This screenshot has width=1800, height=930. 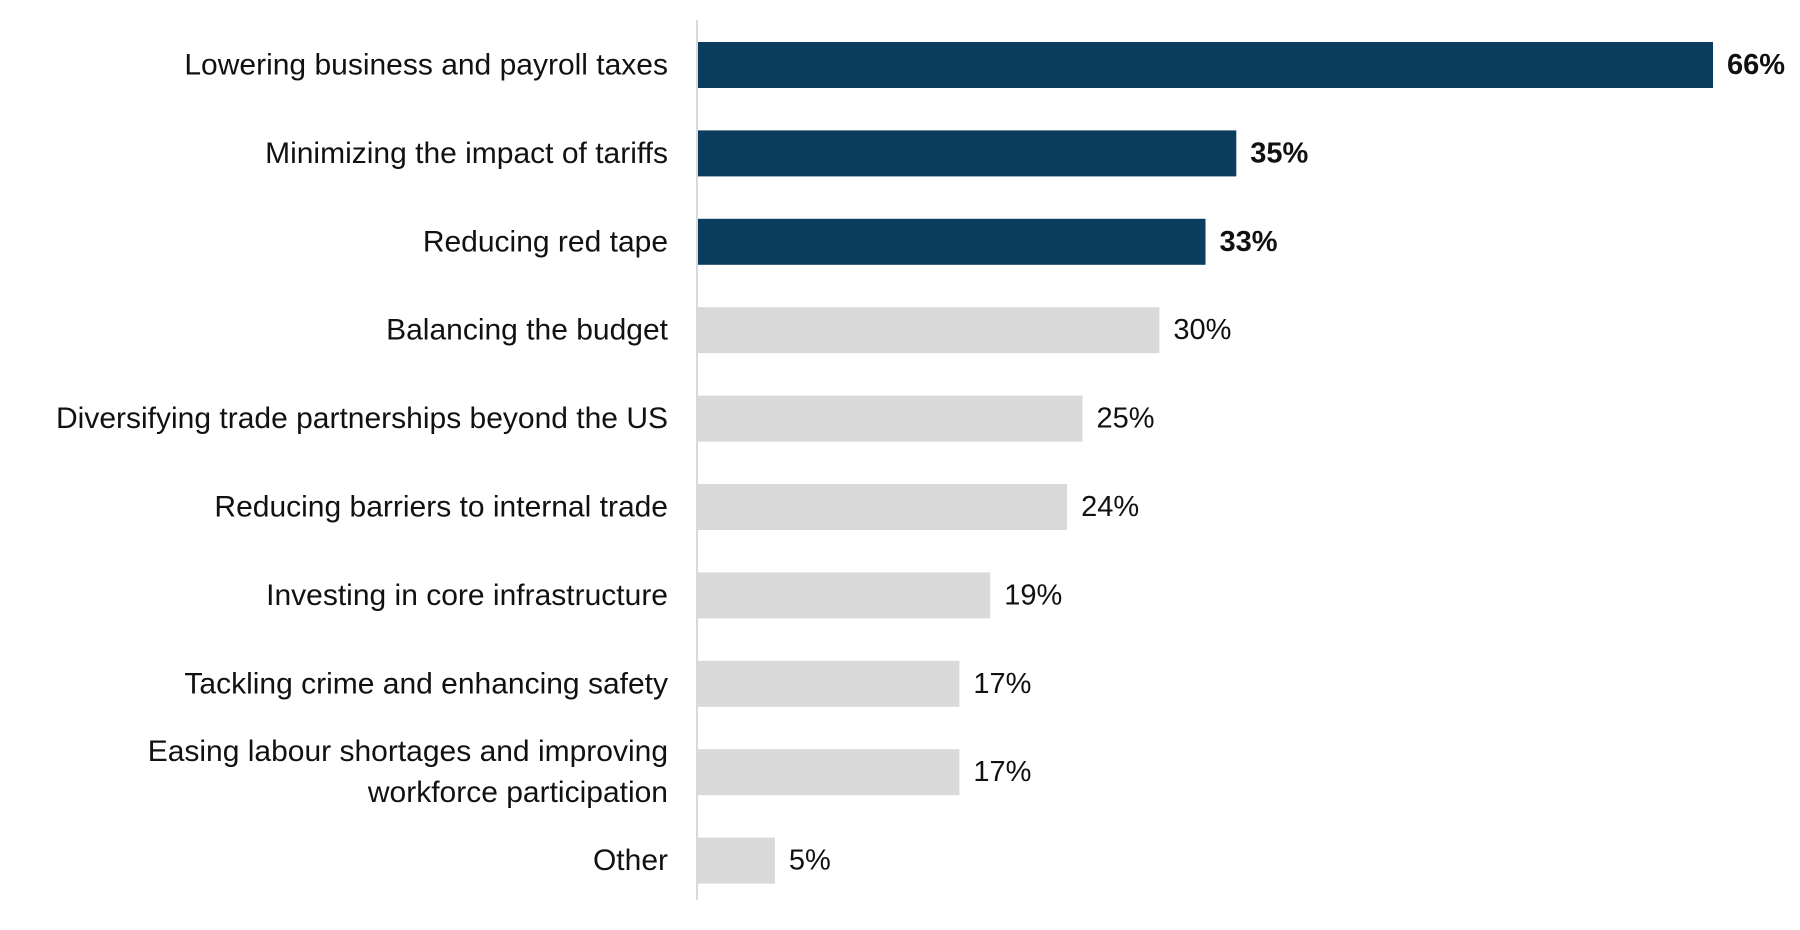 What do you see at coordinates (517, 792) in the screenshot?
I see `category-label-8-line-1: workforce participation` at bounding box center [517, 792].